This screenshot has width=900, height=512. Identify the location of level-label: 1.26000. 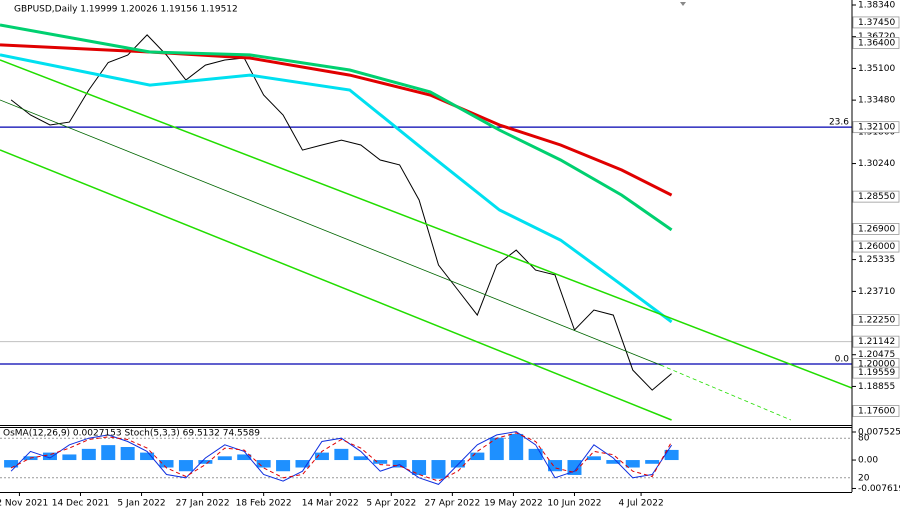
(876, 247).